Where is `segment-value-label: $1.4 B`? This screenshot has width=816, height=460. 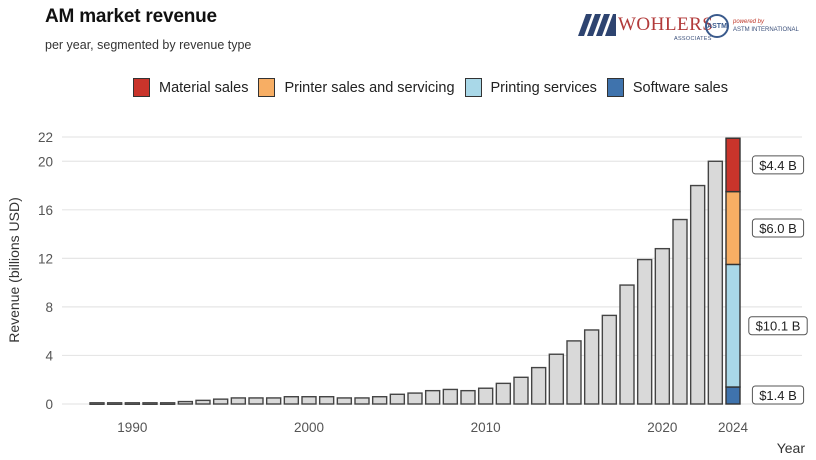 segment-value-label: $1.4 B is located at coordinates (778, 395).